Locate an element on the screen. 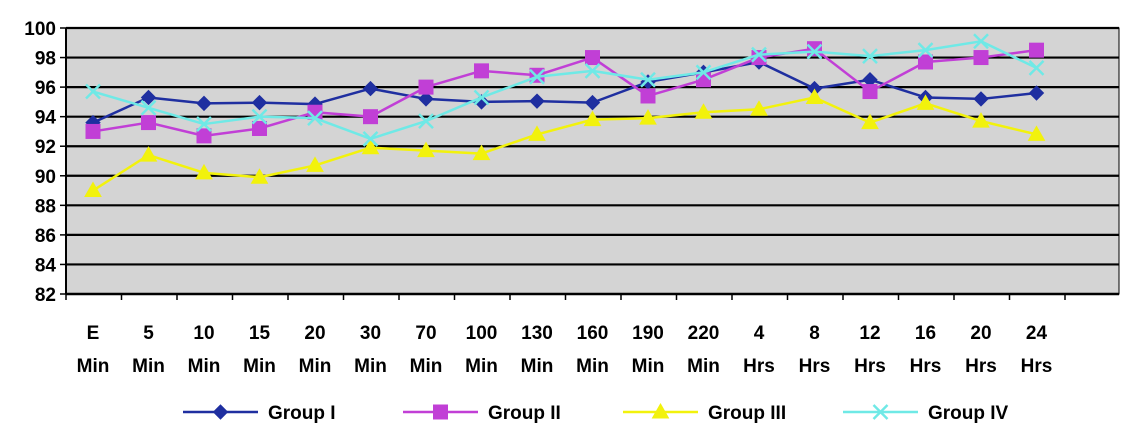  y-tick-label: 82 is located at coordinates (45, 295).